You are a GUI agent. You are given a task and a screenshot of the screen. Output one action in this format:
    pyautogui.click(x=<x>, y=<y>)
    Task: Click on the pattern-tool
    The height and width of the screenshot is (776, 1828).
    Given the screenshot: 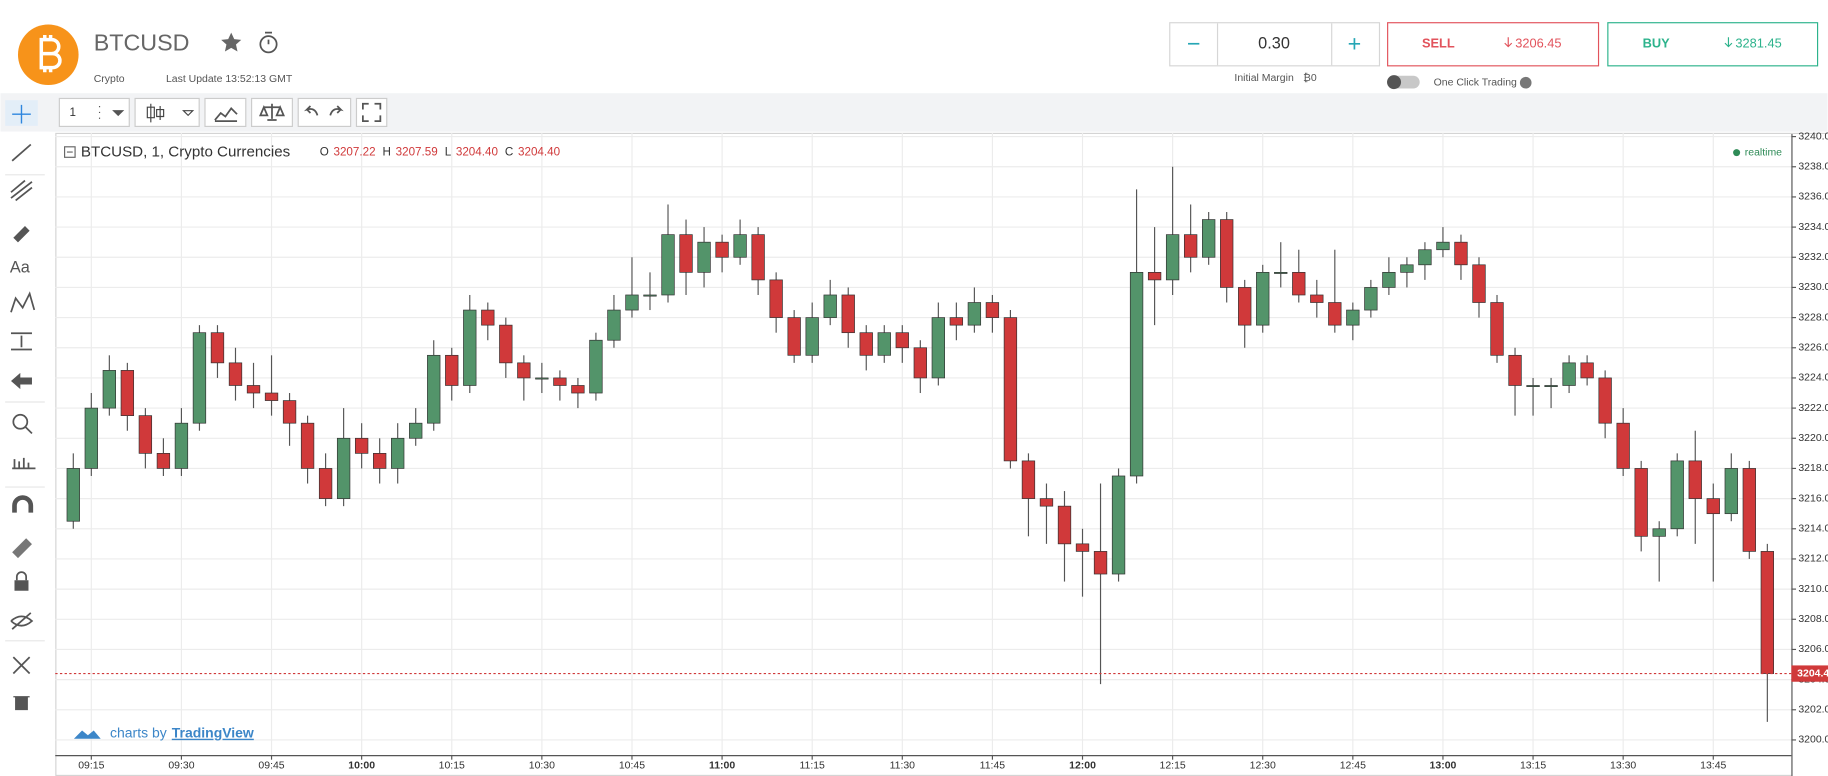 What is the action you would take?
    pyautogui.click(x=23, y=302)
    